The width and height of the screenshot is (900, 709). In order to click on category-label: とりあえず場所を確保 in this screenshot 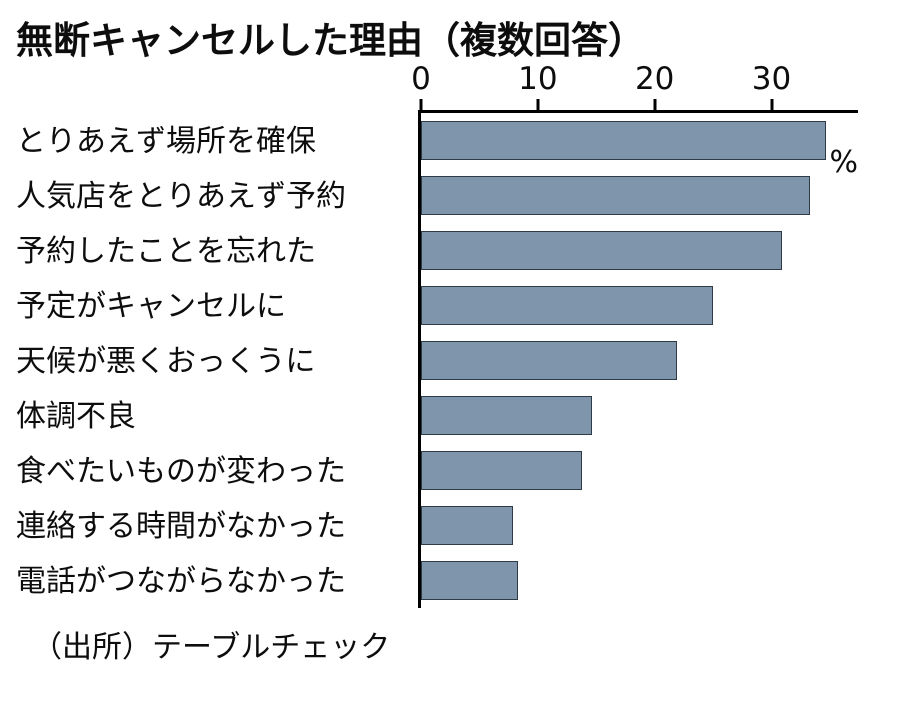, I will do `click(166, 141)`.